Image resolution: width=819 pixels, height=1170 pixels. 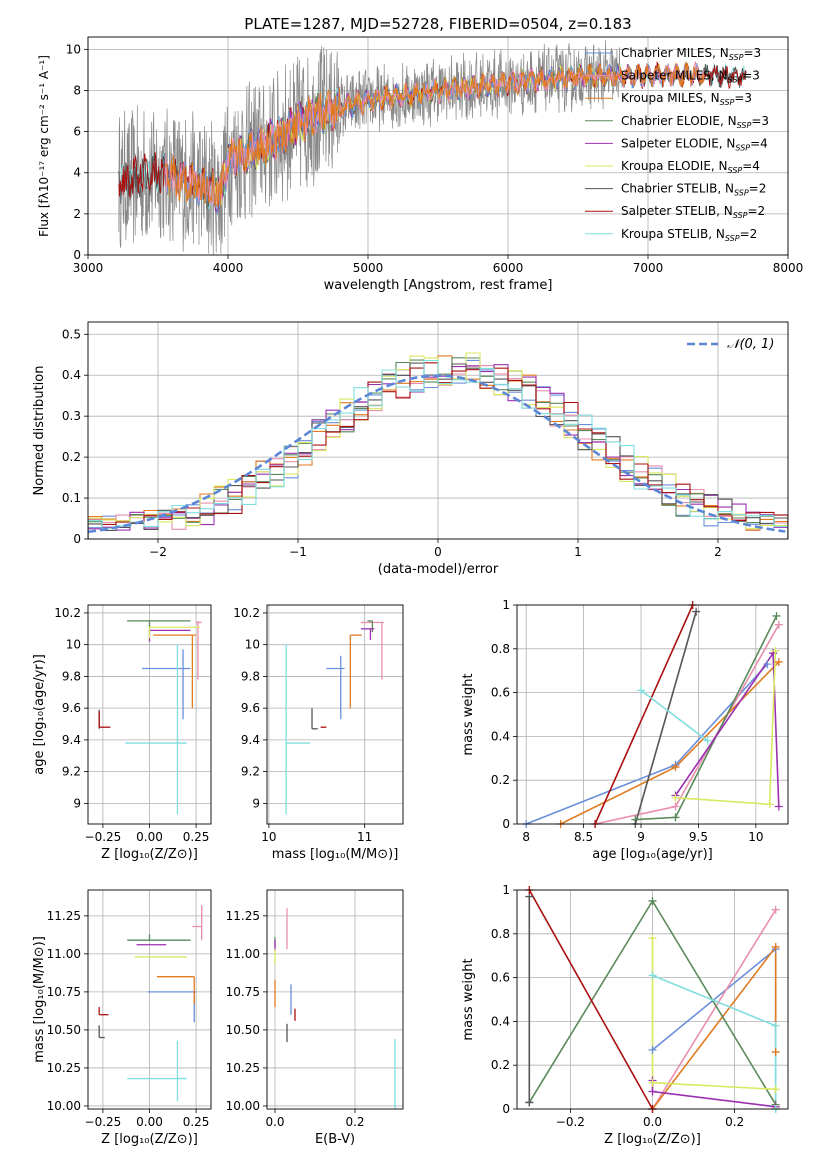 I want to click on x-tick-label: 0.0, so click(x=274, y=1122).